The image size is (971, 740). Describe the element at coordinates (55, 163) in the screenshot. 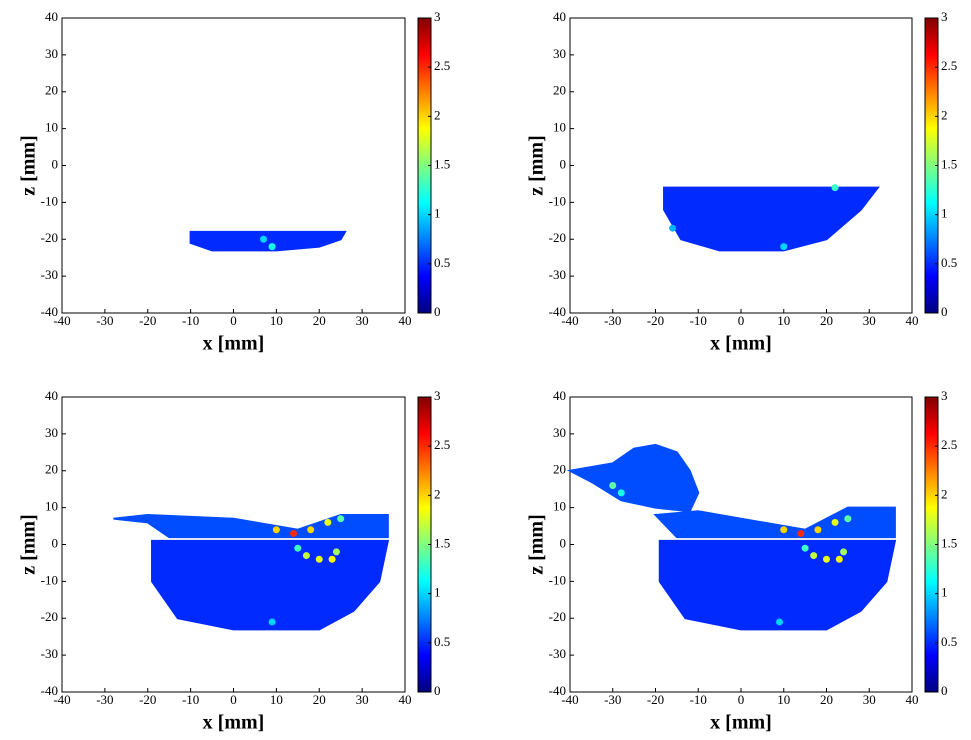

I see `y-tick-label: 0` at that location.